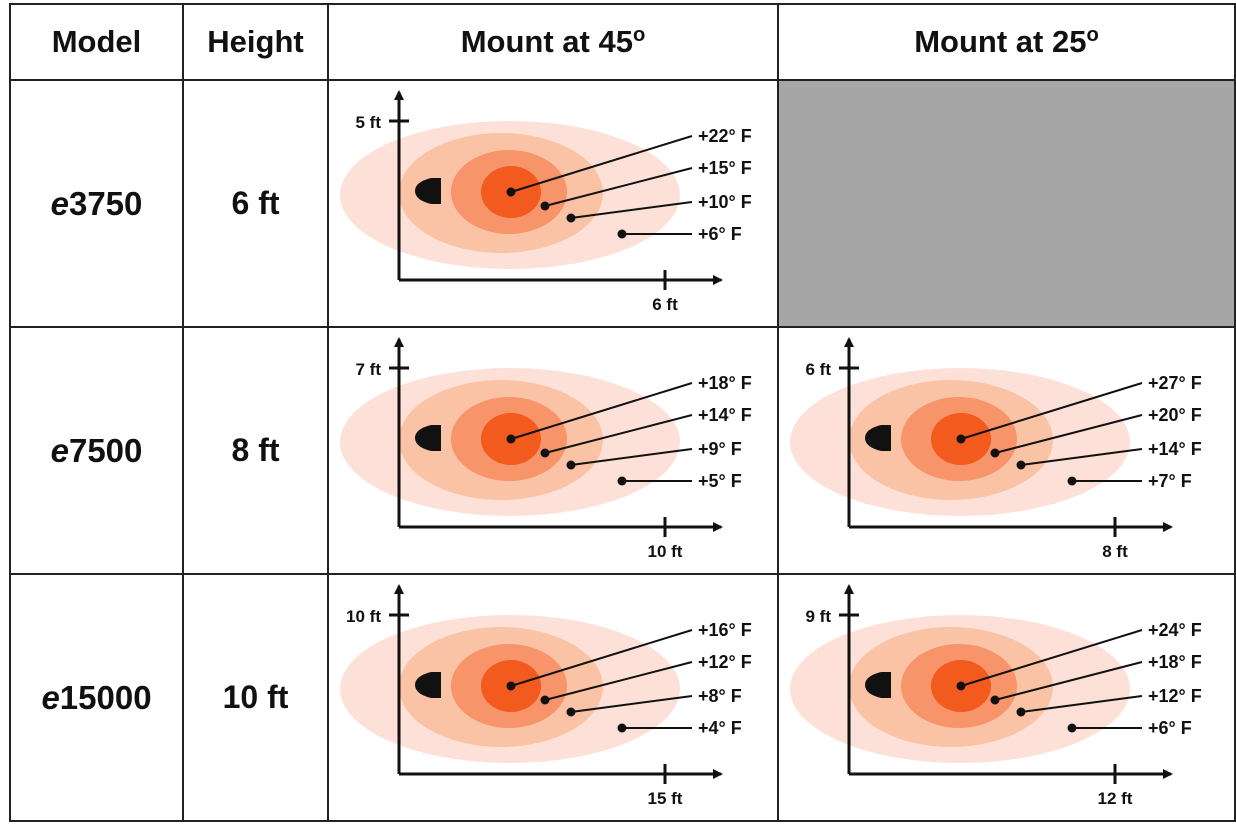 Image resolution: width=1236 pixels, height=829 pixels. I want to click on model-cell: e3750, so click(96, 203).